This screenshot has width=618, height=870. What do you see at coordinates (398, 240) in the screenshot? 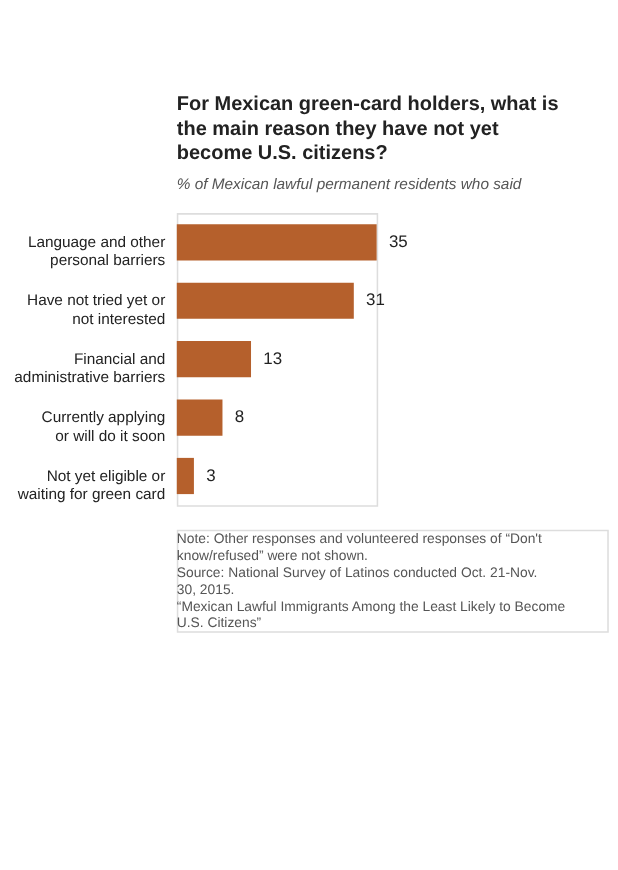
I see `data-label: 35` at bounding box center [398, 240].